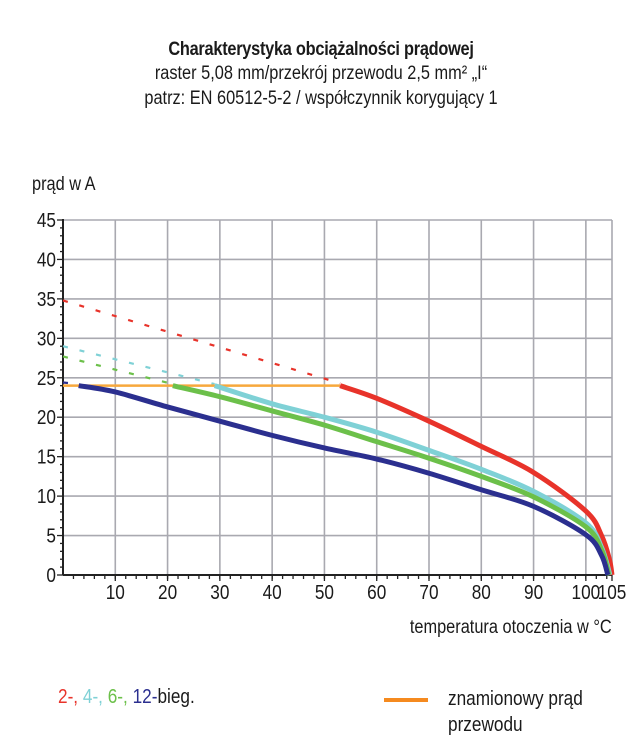  What do you see at coordinates (46, 220) in the screenshot?
I see `y-tick-label: 45` at bounding box center [46, 220].